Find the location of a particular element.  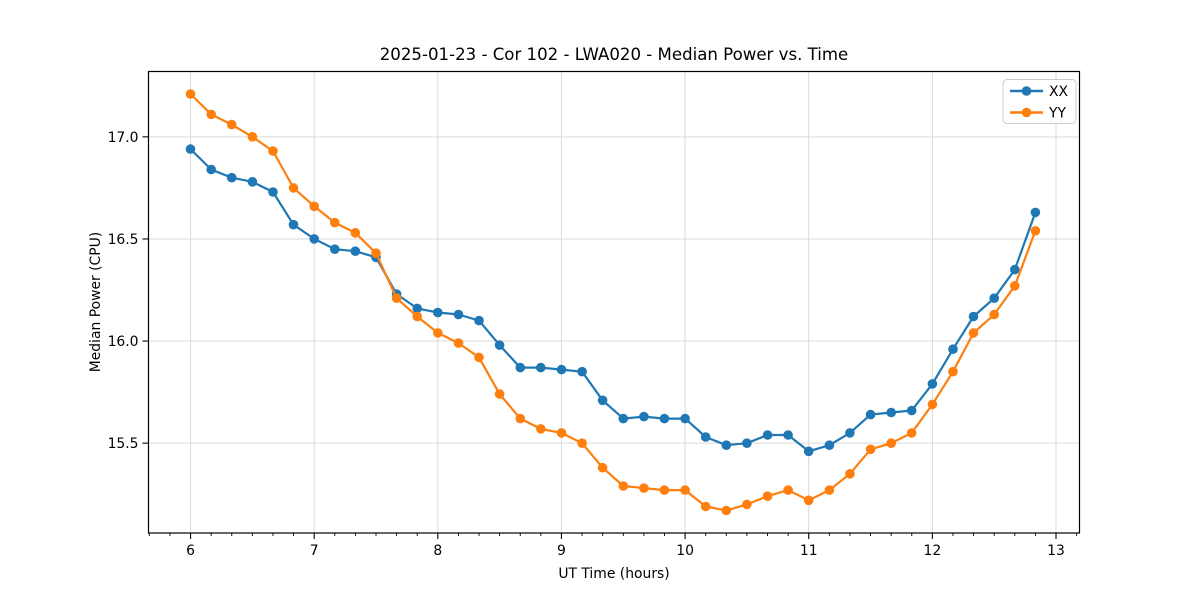

legend: XX YY is located at coordinates (1039, 101).